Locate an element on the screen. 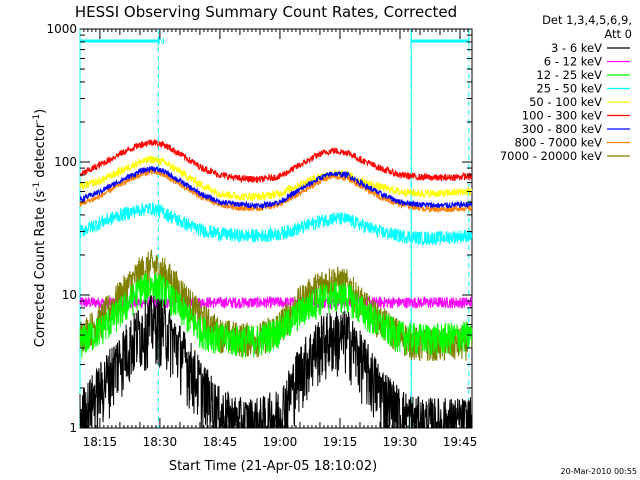 The image size is (640, 480). x-tick-label: 19:15 is located at coordinates (340, 442).